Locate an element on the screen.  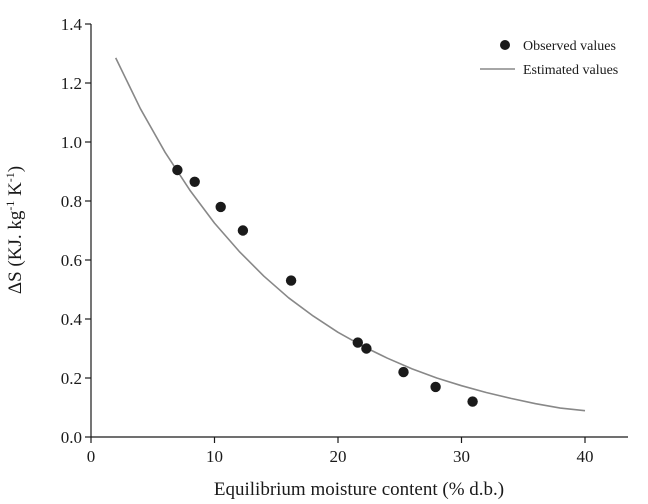
y-axis-label-unit-k: K is located at coordinates (15, 191).